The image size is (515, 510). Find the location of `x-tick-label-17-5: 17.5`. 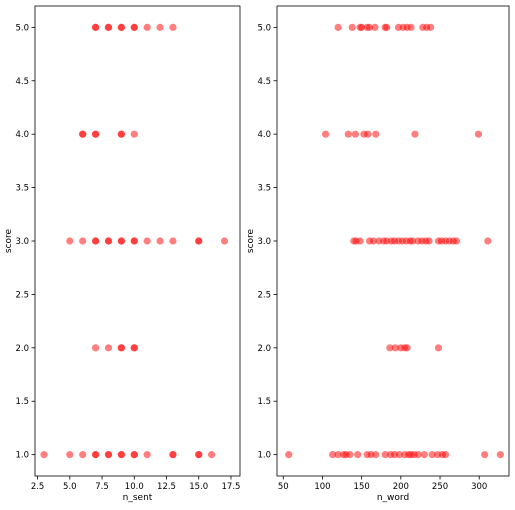

x-tick-label-17-5: 17.5 is located at coordinates (231, 487).